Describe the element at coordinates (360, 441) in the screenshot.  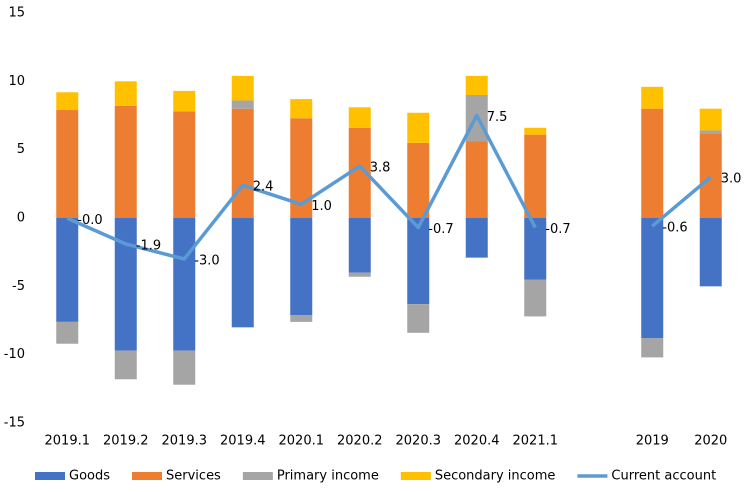
I see `x-tick-label: 2020.2` at that location.